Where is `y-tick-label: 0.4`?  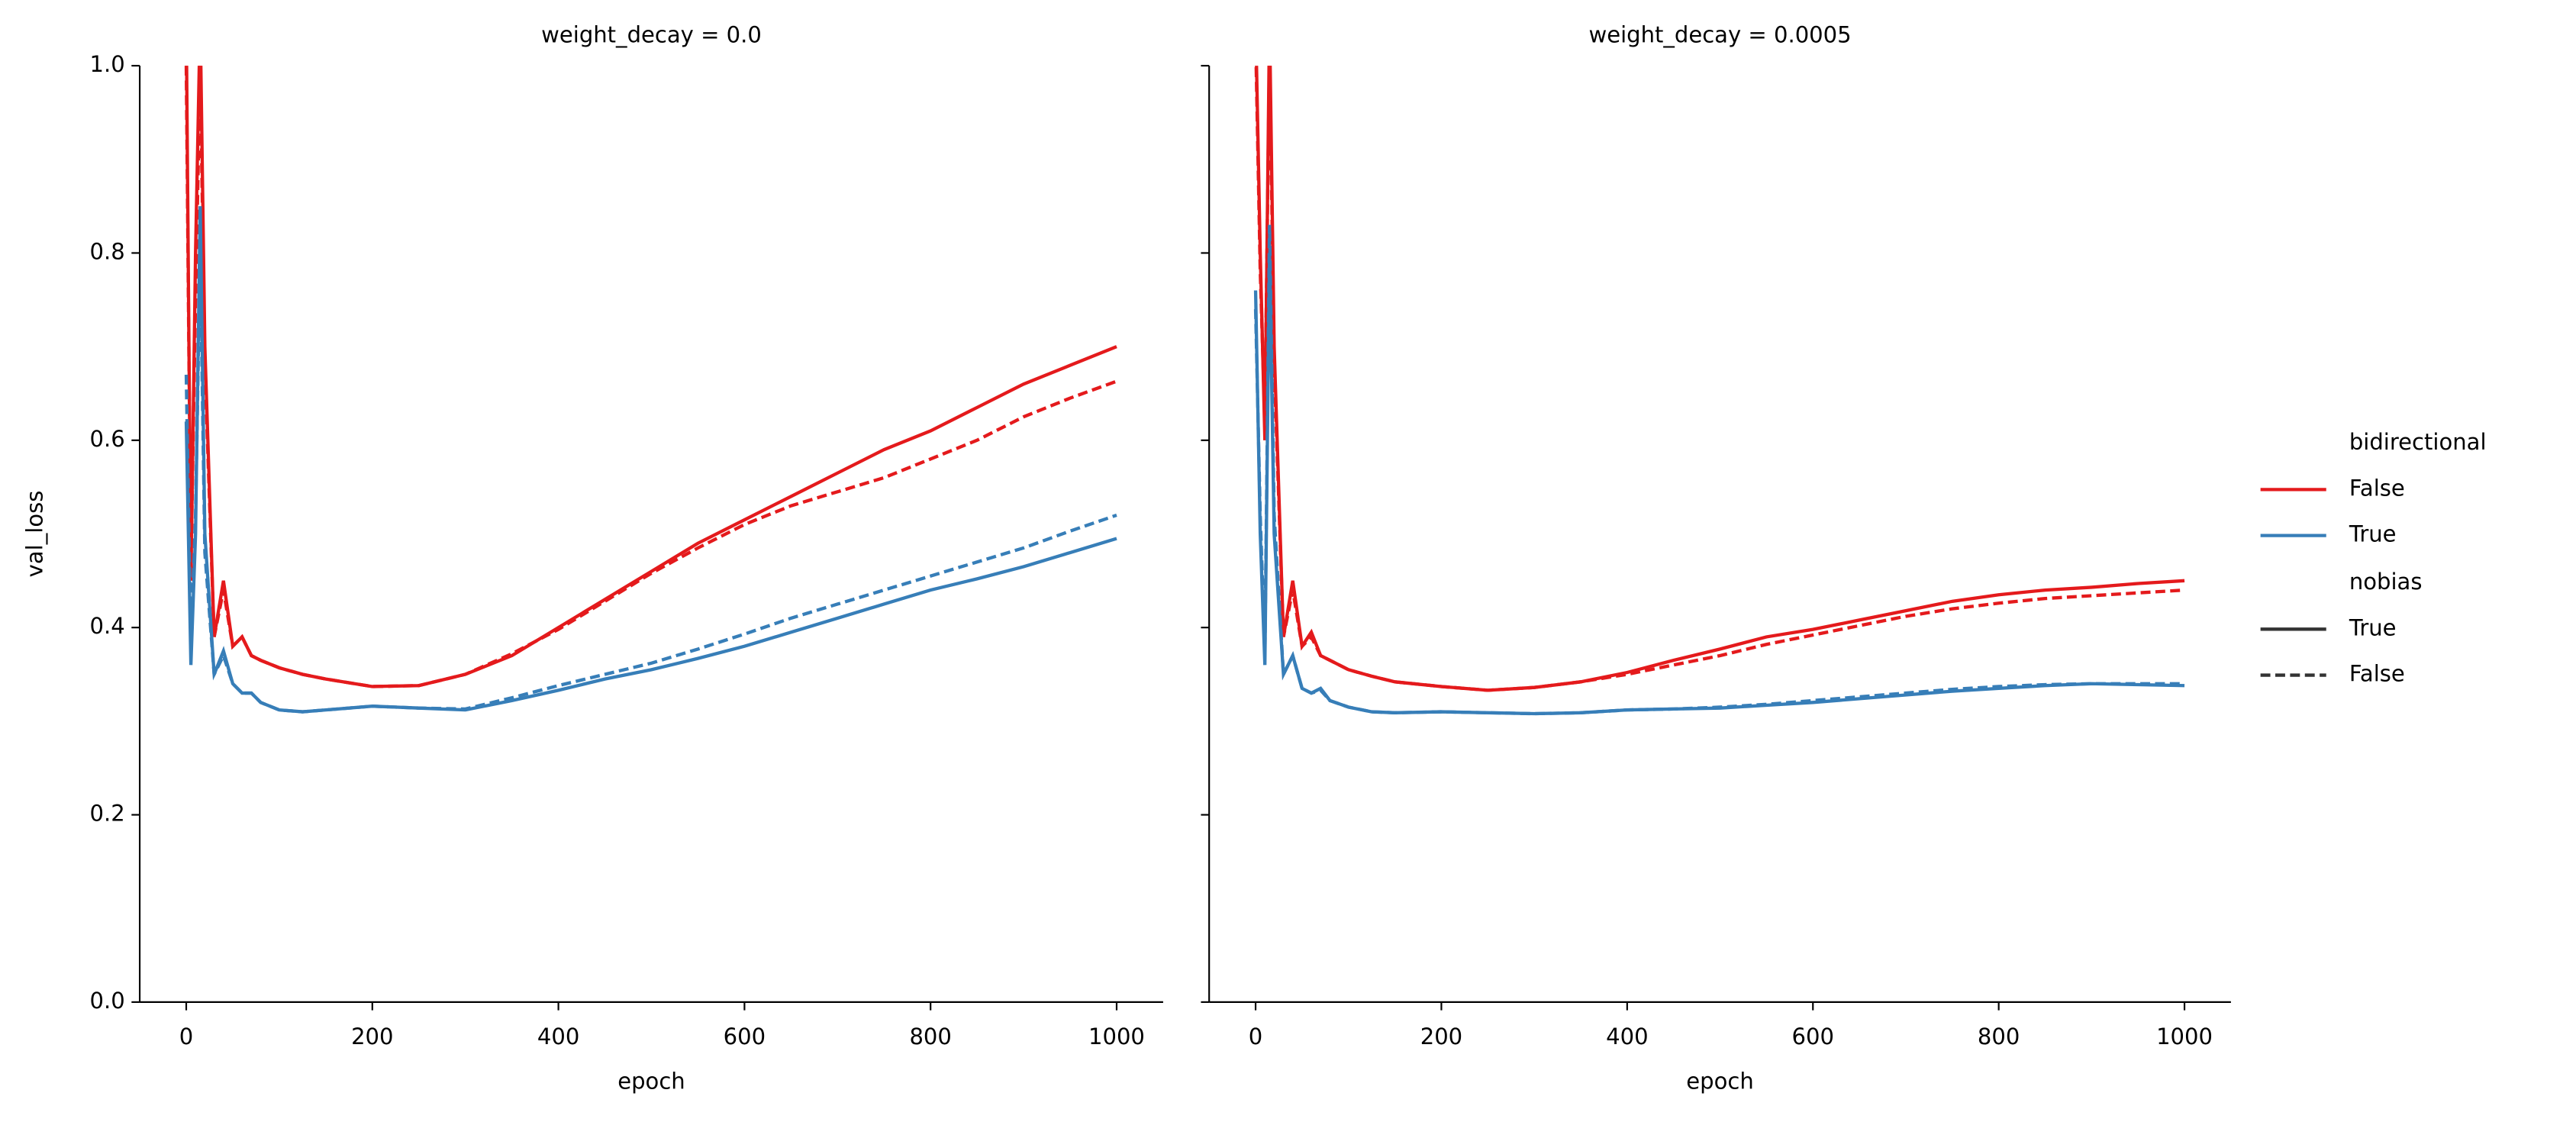
y-tick-label: 0.4 is located at coordinates (107, 626).